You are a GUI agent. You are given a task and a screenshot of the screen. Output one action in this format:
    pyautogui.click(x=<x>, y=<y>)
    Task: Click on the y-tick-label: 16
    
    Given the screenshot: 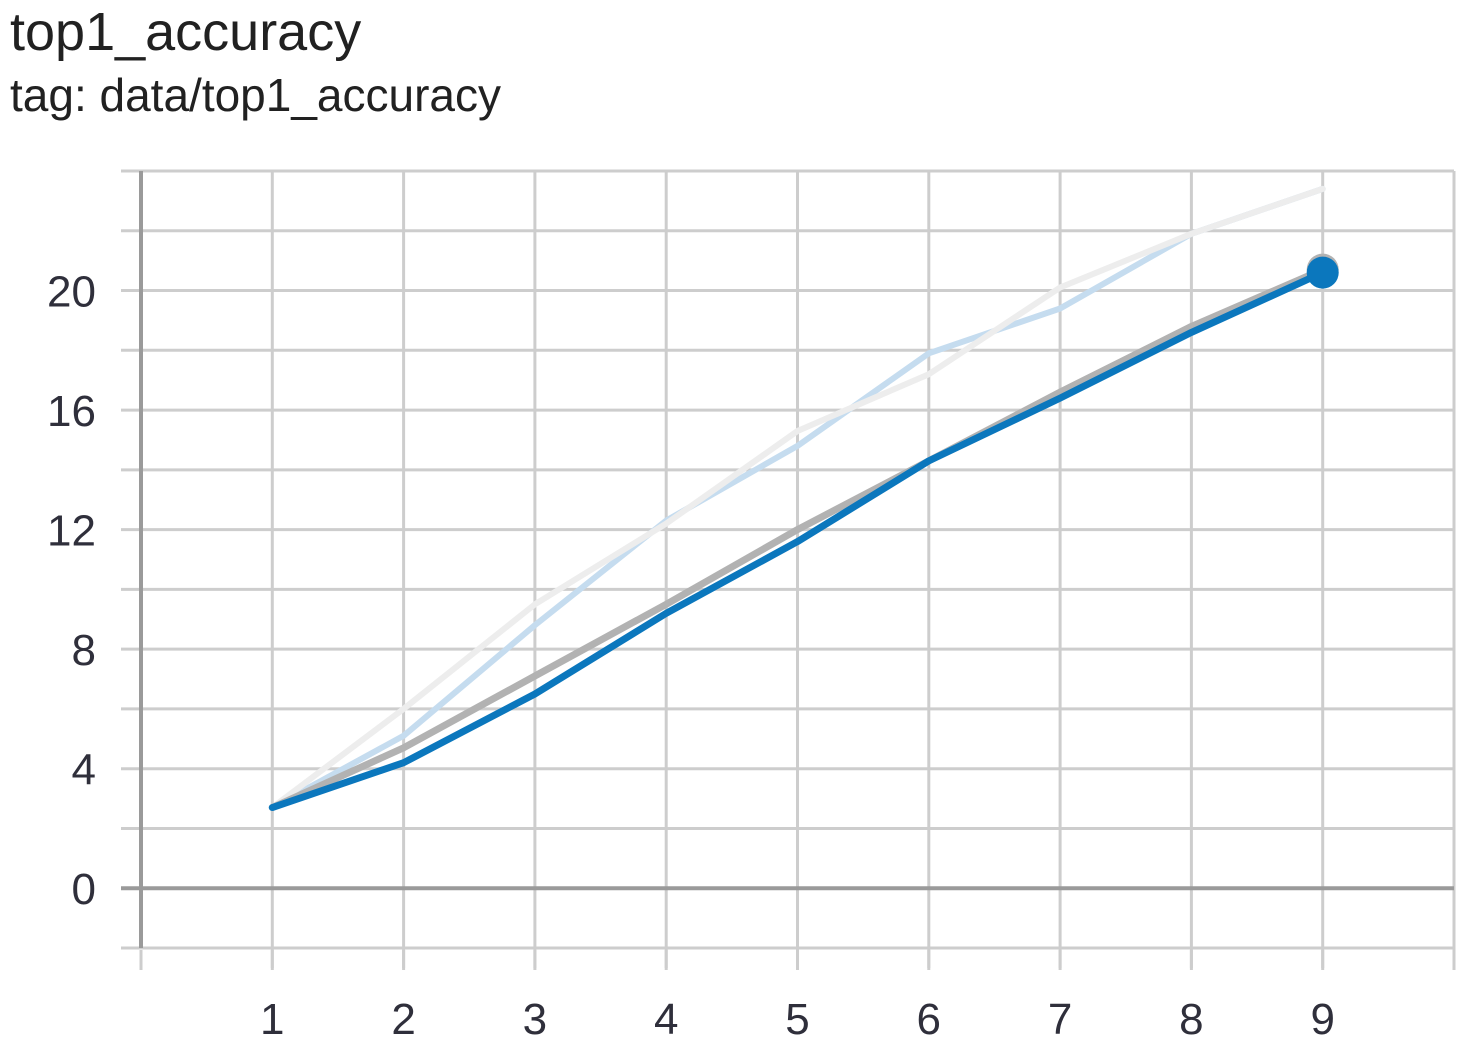 What is the action you would take?
    pyautogui.click(x=71, y=411)
    